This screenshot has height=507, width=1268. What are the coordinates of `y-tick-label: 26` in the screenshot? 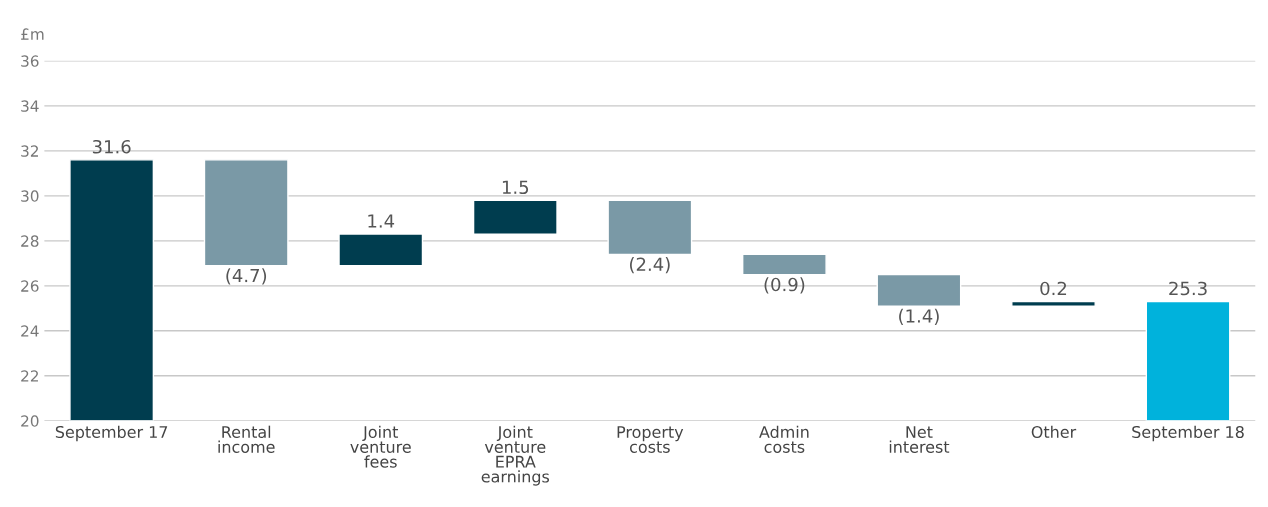 It's located at (30, 286).